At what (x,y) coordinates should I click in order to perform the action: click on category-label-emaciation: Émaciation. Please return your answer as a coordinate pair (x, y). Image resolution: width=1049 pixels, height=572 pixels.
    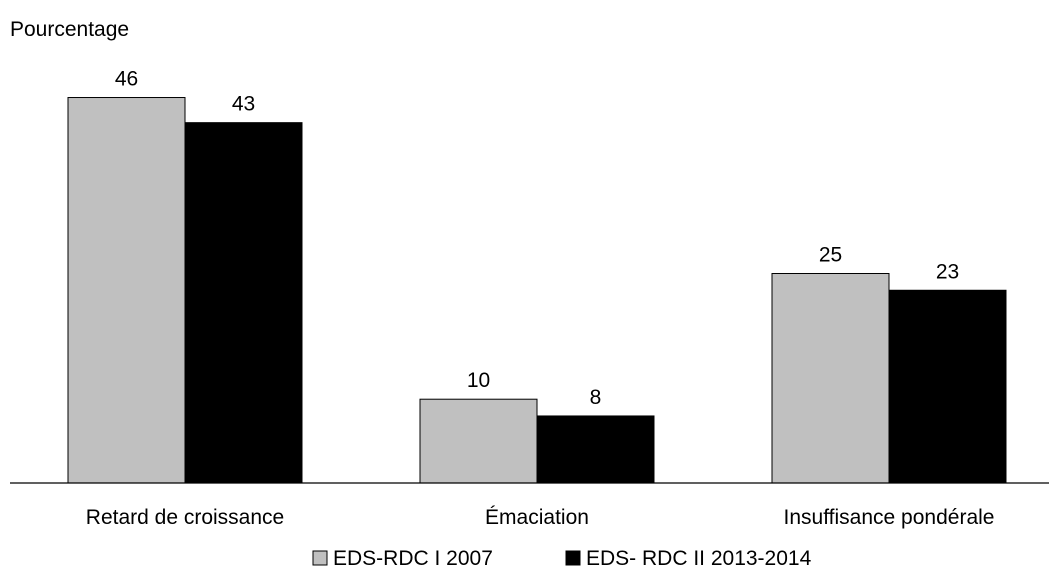
    Looking at the image, I should click on (537, 517).